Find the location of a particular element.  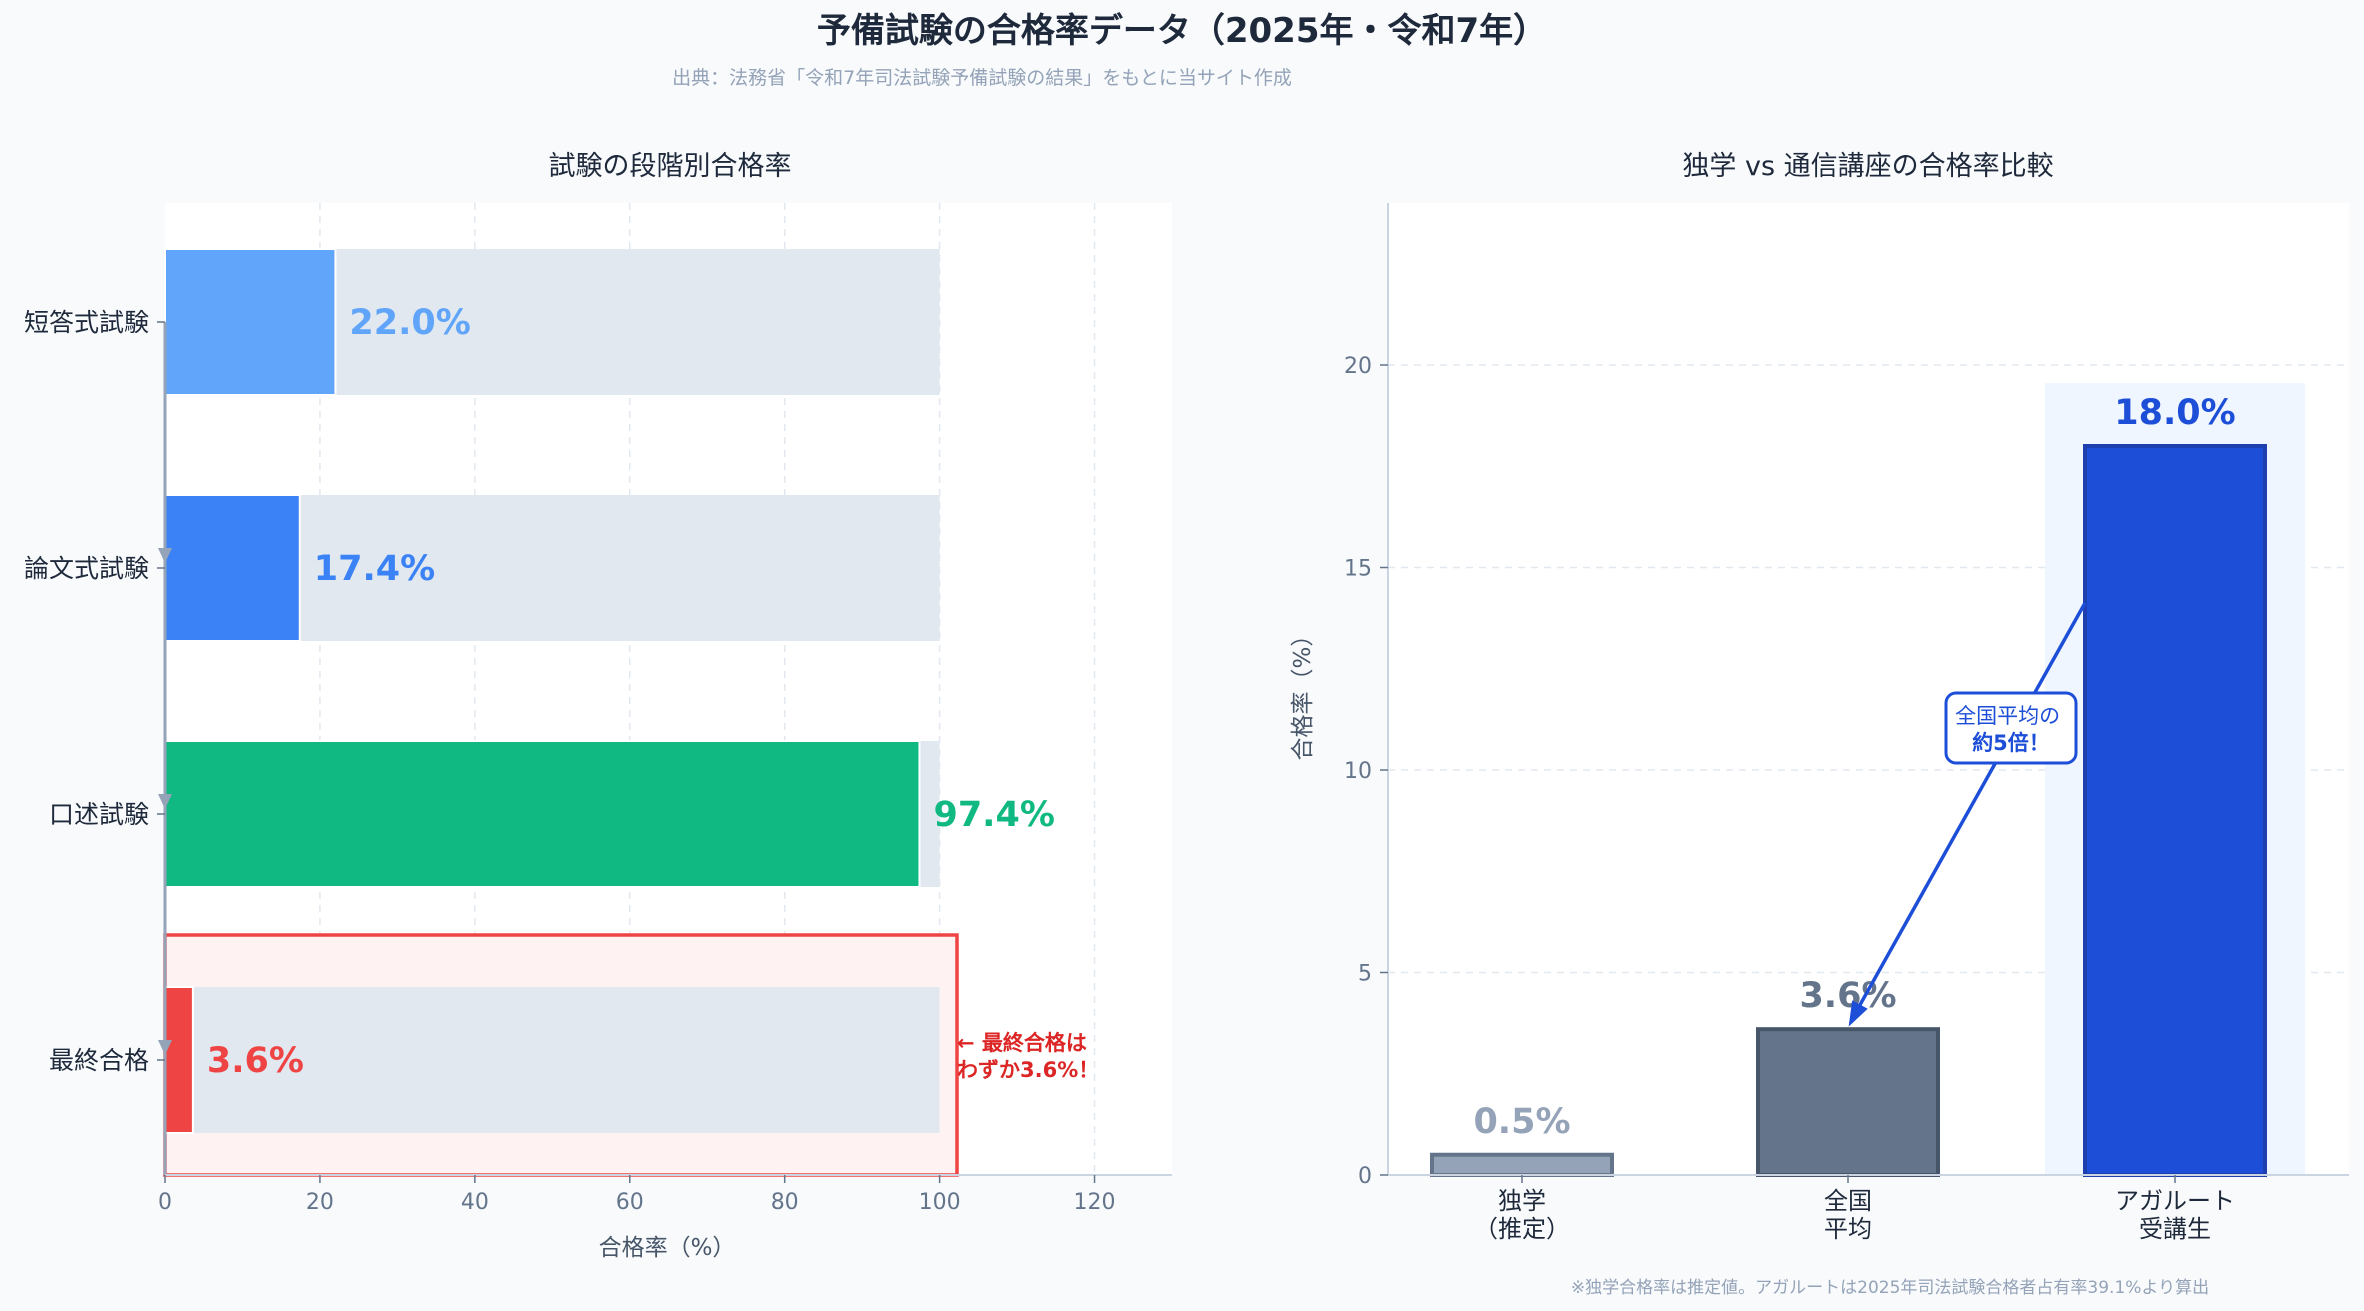

comparison-callout-text: 全国平均の 約5倍！ is located at coordinates (2011, 729).